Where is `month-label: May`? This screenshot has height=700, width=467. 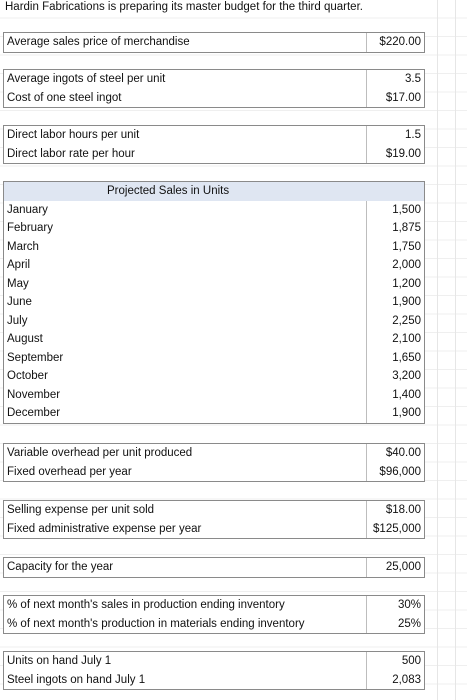 month-label: May is located at coordinates (18, 283).